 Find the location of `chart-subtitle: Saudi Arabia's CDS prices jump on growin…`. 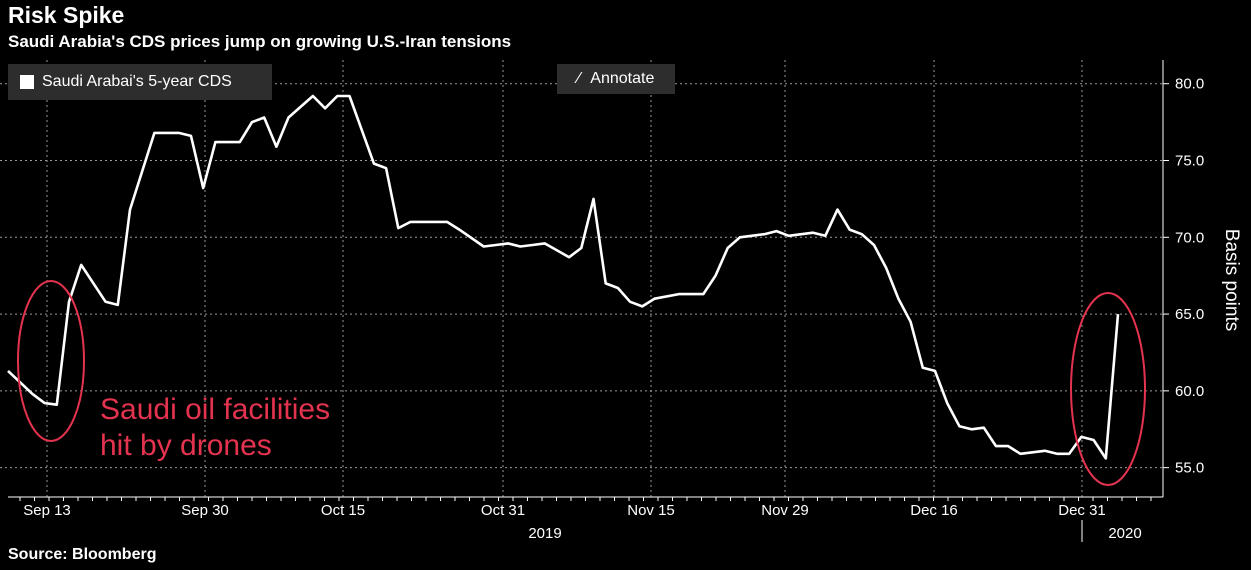

chart-subtitle: Saudi Arabia's CDS prices jump on growin… is located at coordinates (260, 41).